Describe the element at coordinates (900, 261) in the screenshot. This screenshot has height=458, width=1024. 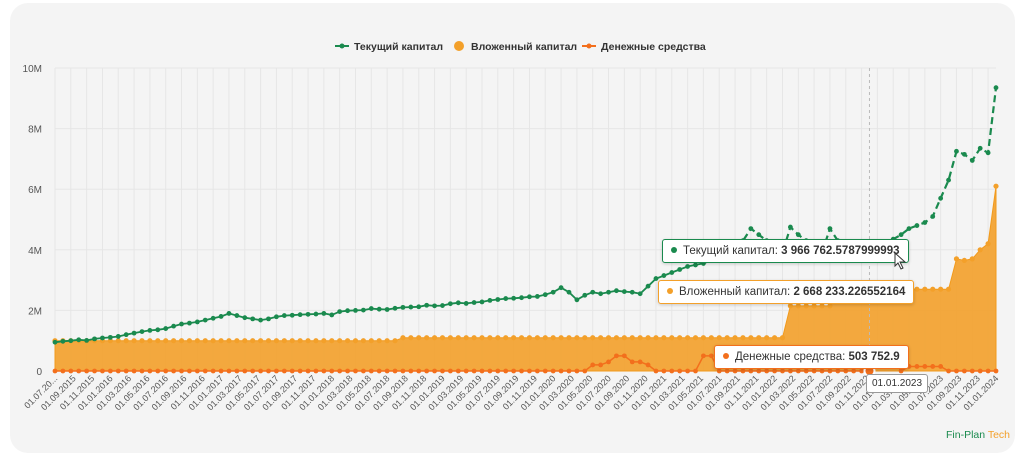
I see `mouse-cursor-icon` at that location.